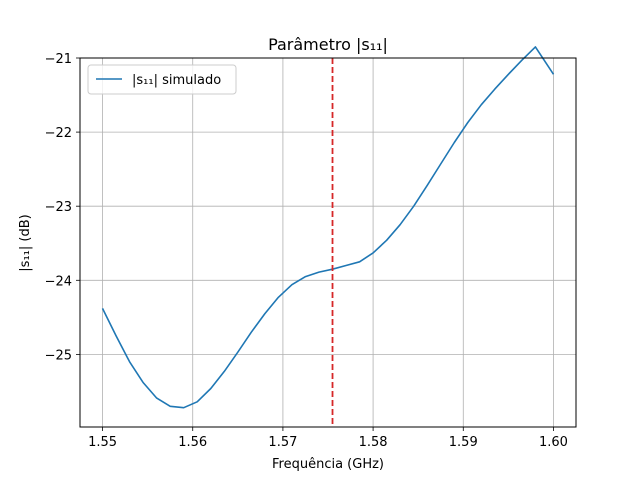 The width and height of the screenshot is (640, 480). I want to click on x-axis-label: Frequência (GHz), so click(328, 464).